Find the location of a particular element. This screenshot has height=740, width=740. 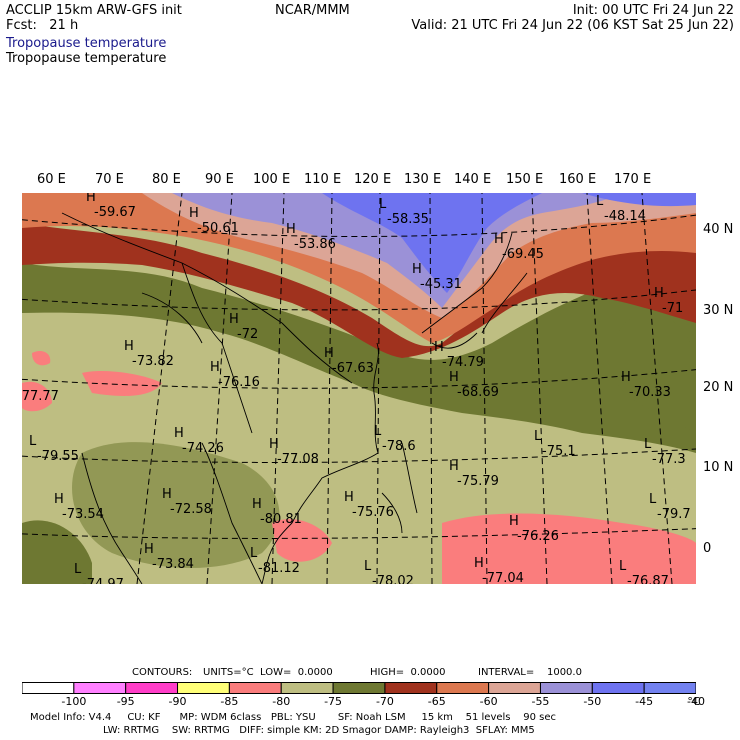

extremum-value: -77.08 is located at coordinates (298, 459).